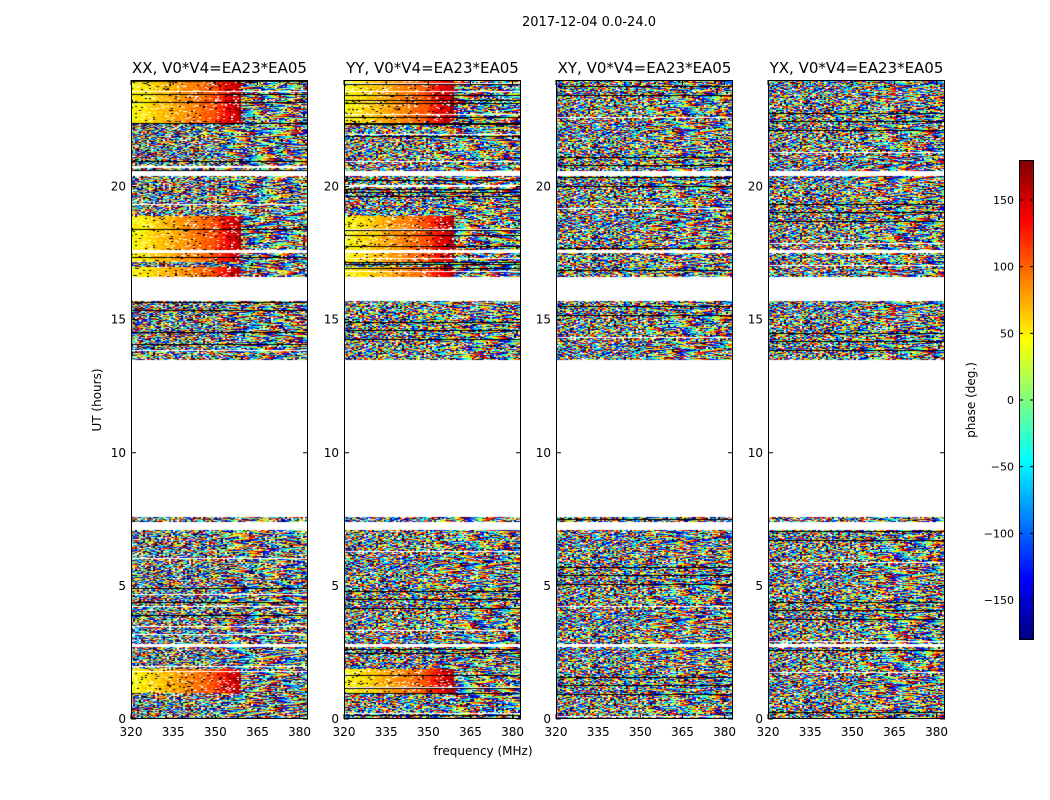 The image size is (1050, 800). I want to click on colorbar-tick-label: −50, so click(1002, 467).